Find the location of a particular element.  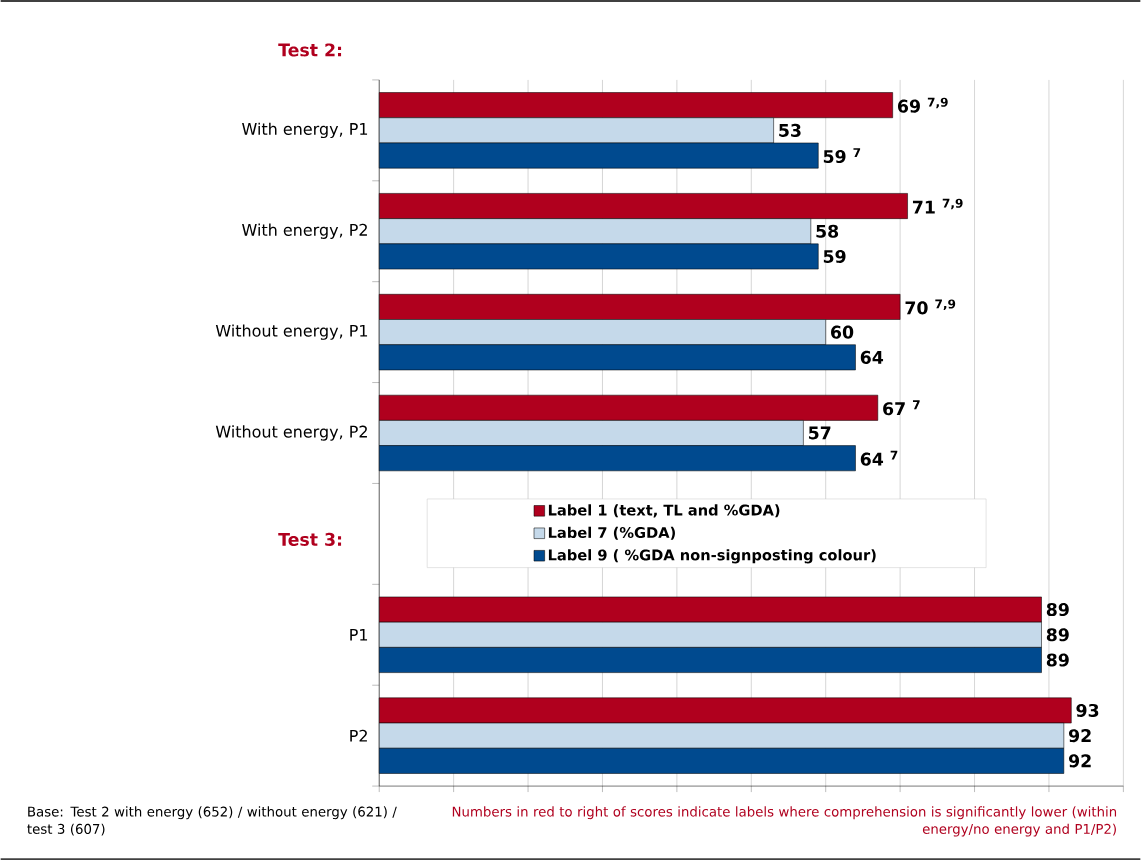

text: Test 2: is located at coordinates (310, 50).